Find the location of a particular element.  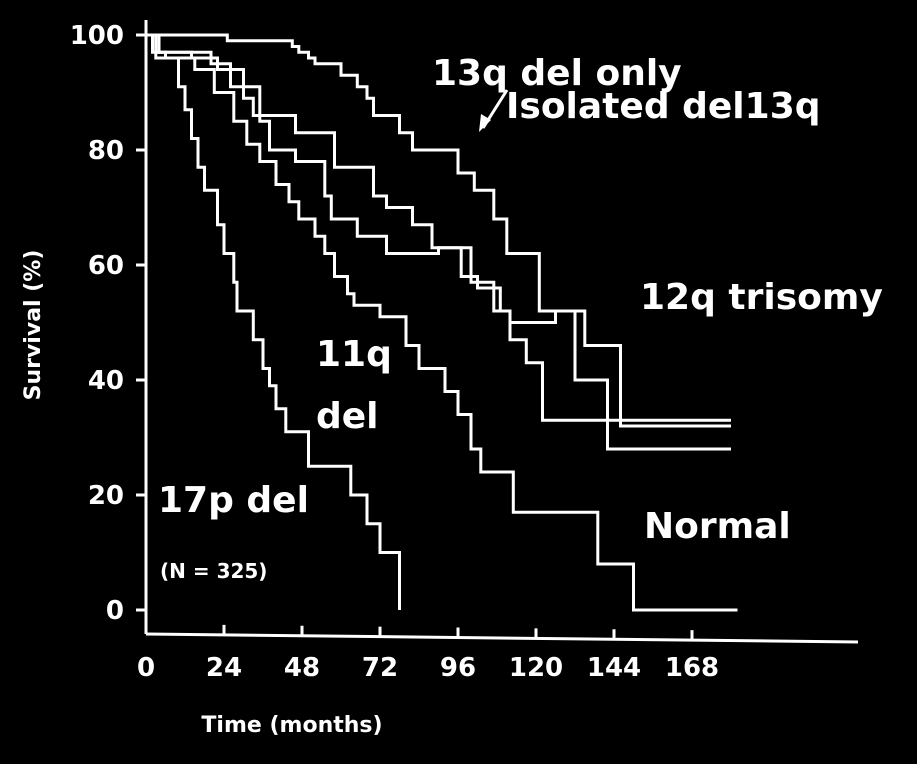

y-tick-label: 40 is located at coordinates (106, 381).